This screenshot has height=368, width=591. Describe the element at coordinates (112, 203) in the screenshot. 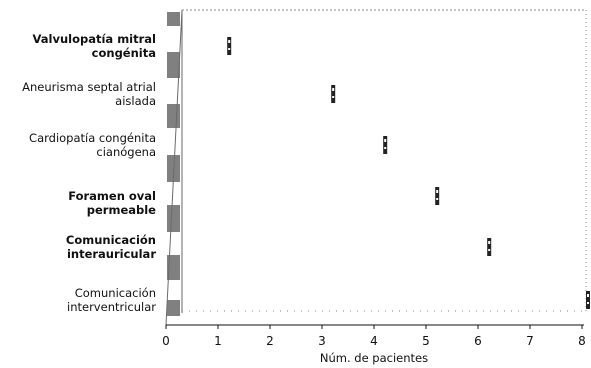

I see `y-category-label-line: Foramen oval permeable` at that location.